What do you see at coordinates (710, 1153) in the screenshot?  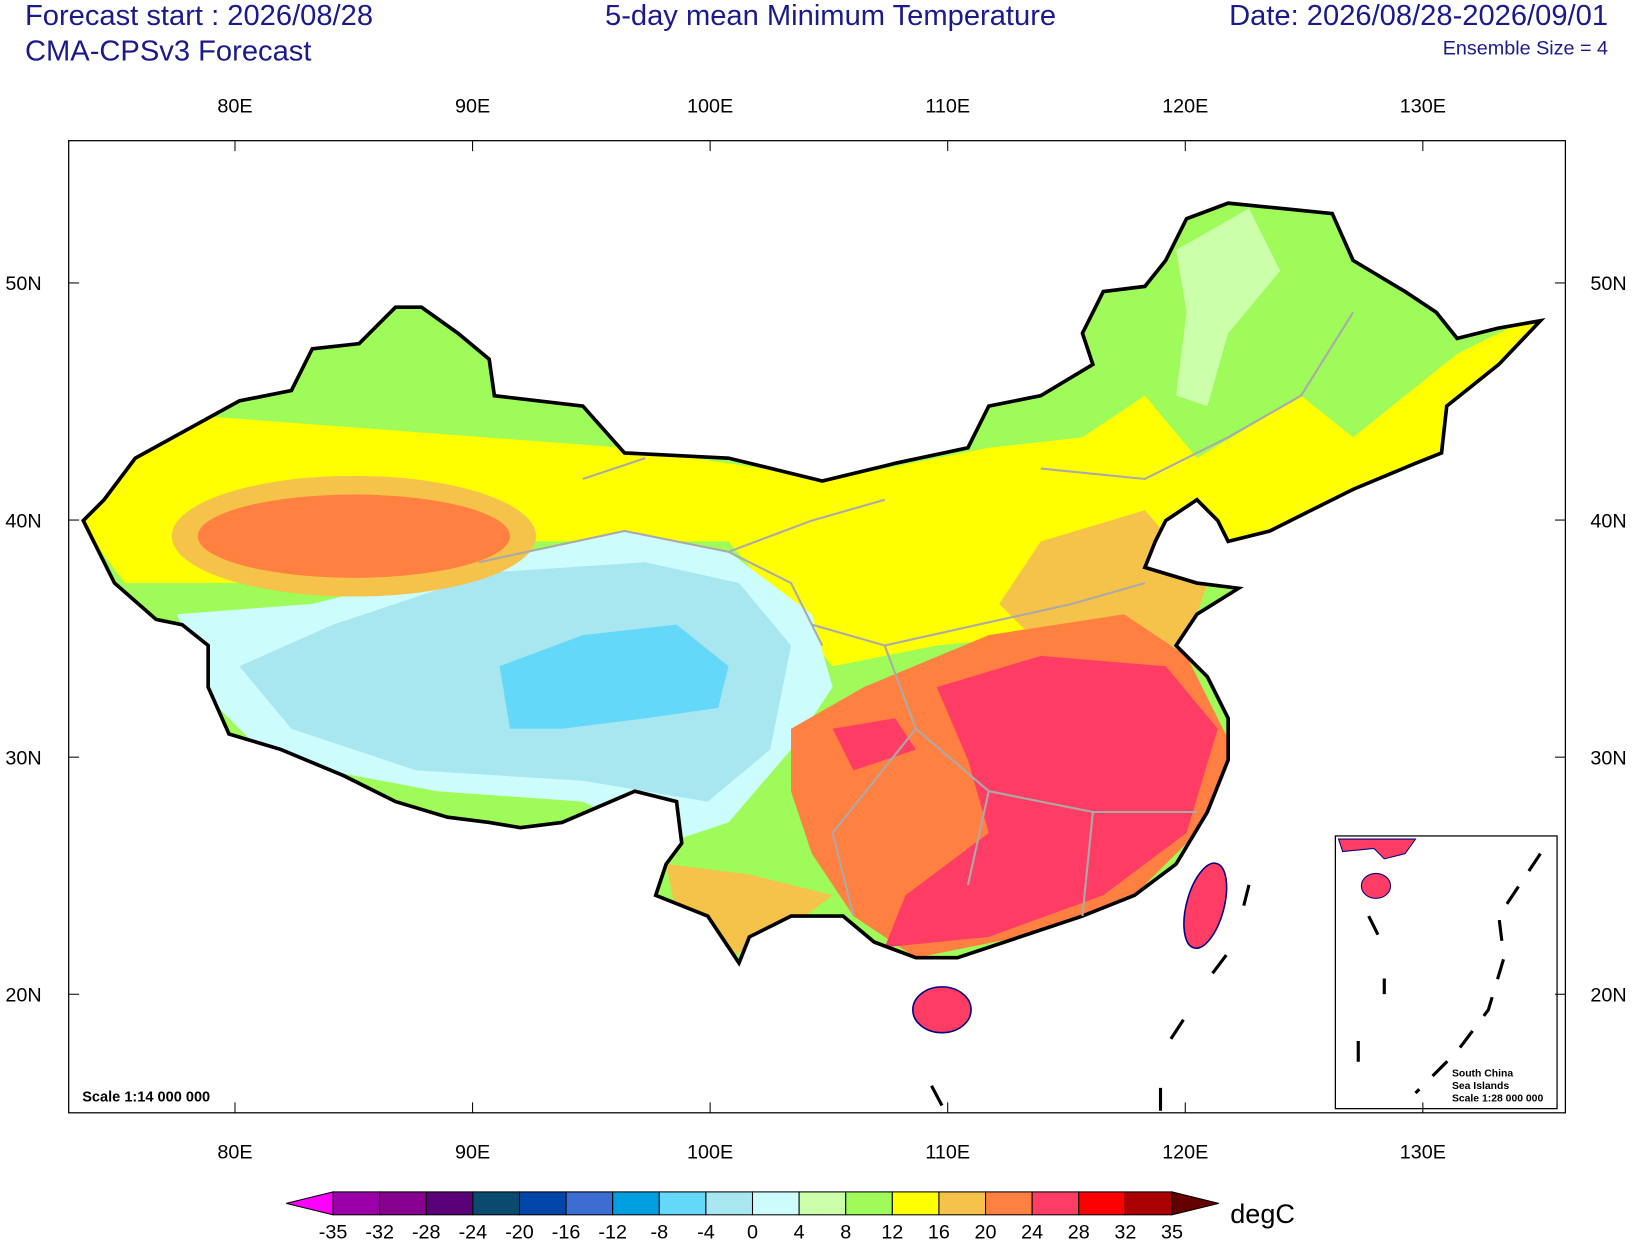 I see `lon-label-bottom: 100E` at bounding box center [710, 1153].